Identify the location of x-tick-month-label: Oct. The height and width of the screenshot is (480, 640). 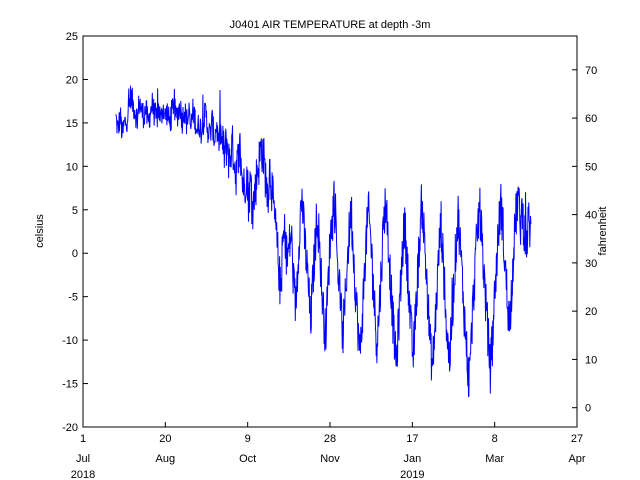
(247, 459).